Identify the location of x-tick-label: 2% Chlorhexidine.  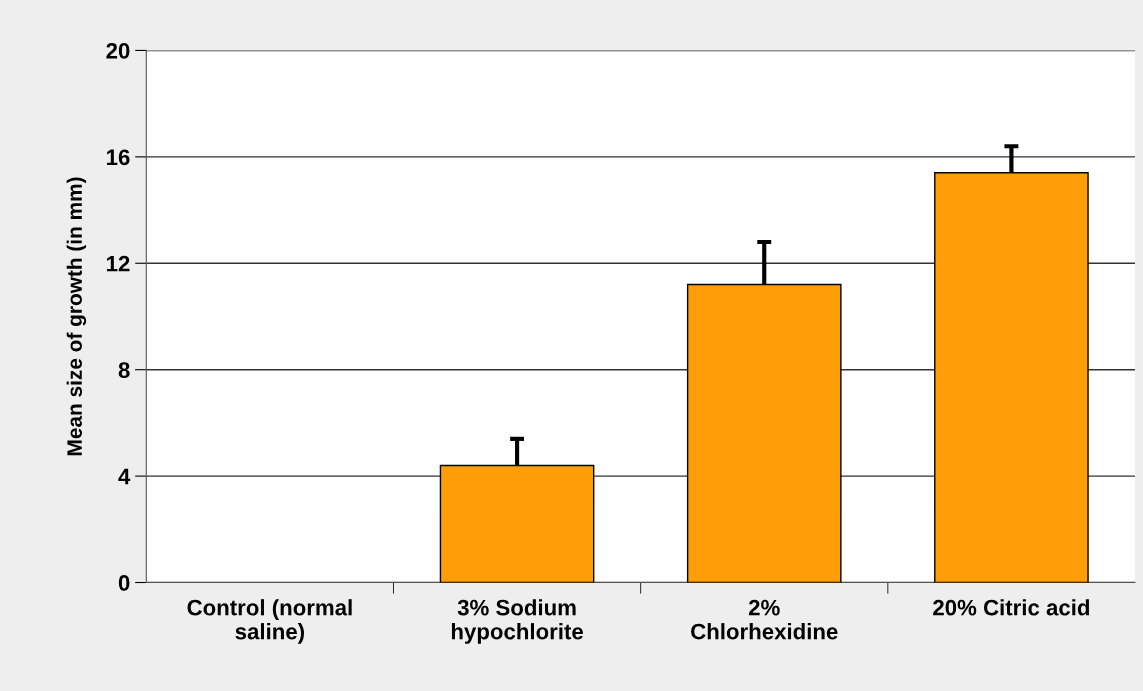
(764, 619).